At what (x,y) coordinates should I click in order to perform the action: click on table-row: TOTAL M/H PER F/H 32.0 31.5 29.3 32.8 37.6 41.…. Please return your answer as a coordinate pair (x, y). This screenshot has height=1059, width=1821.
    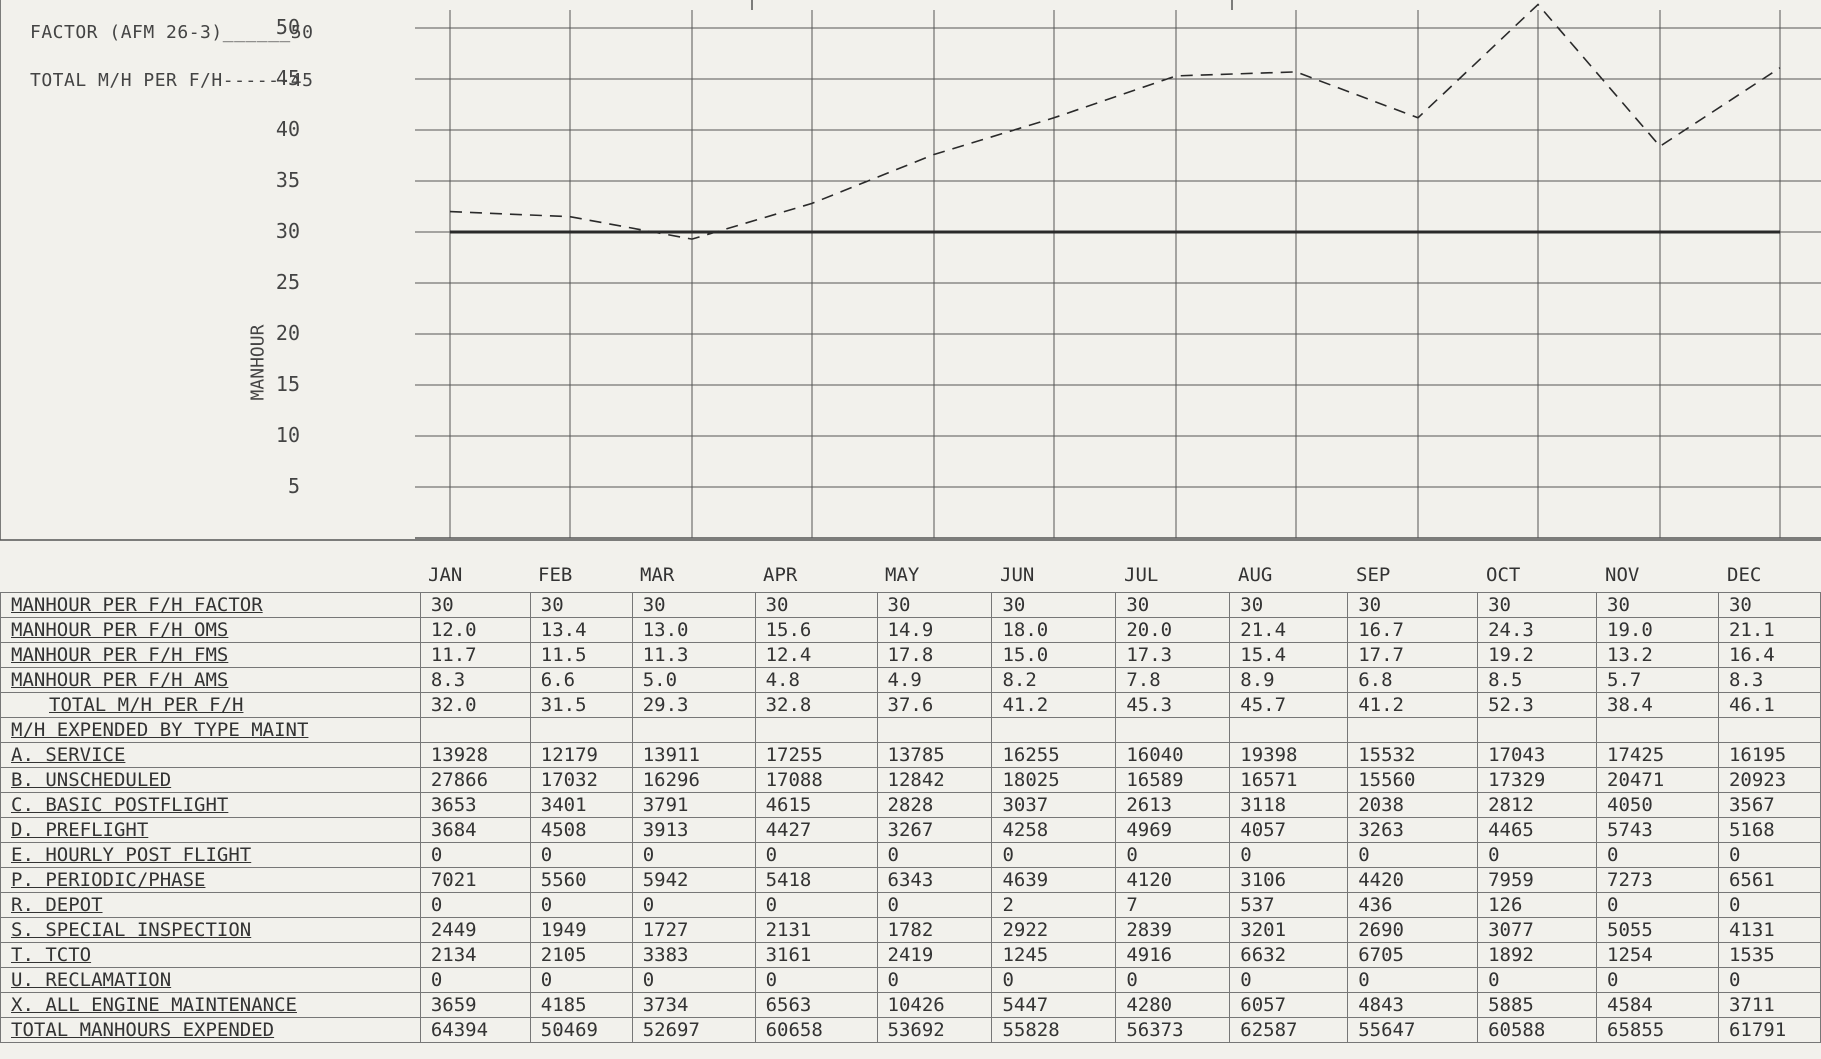
    Looking at the image, I should click on (910, 705).